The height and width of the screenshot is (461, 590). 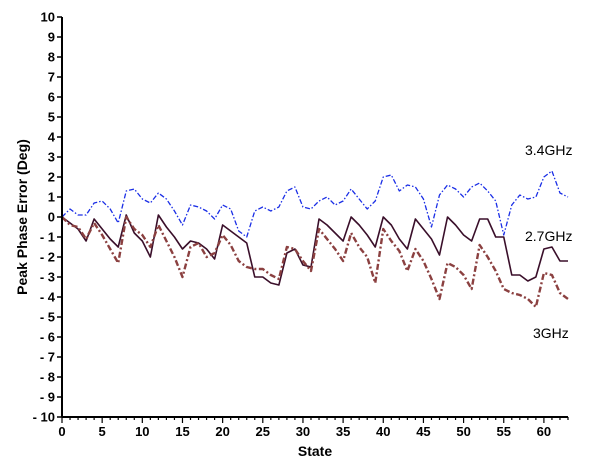 What do you see at coordinates (51, 77) in the screenshot?
I see `y-tick-label: 7` at bounding box center [51, 77].